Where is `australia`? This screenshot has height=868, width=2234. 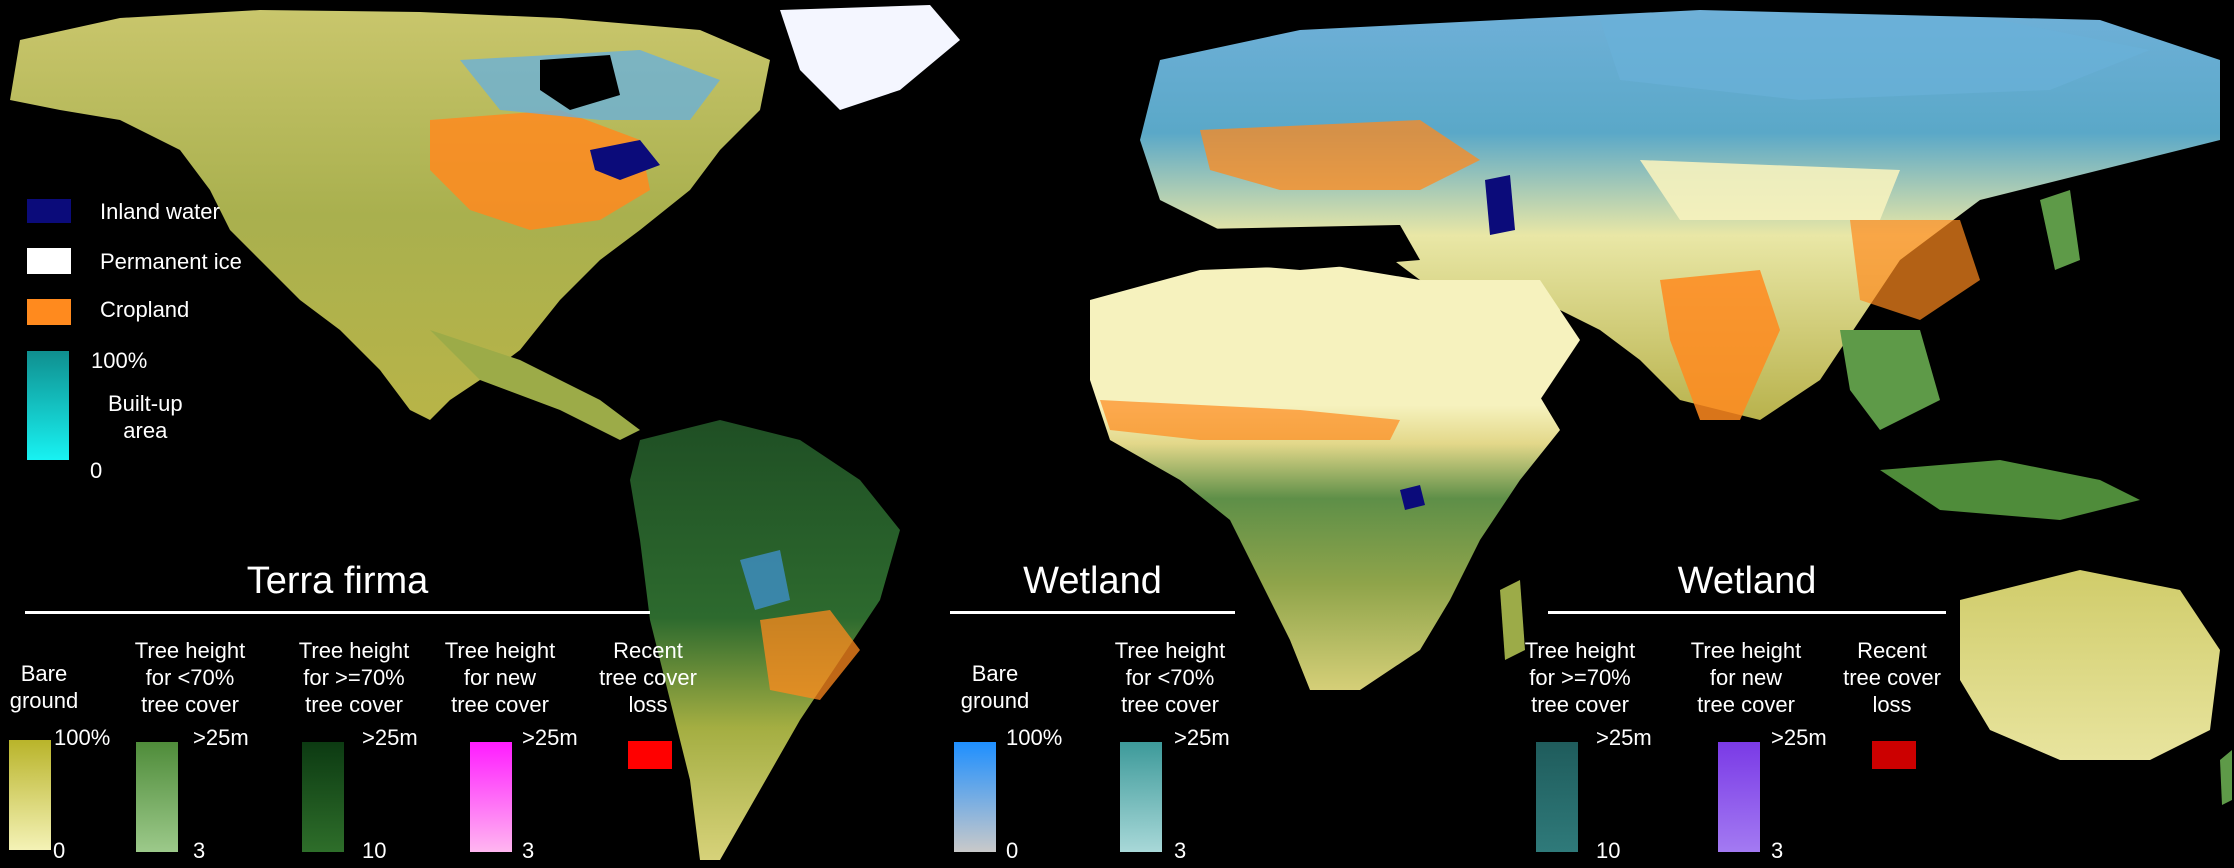
australia is located at coordinates (2090, 665).